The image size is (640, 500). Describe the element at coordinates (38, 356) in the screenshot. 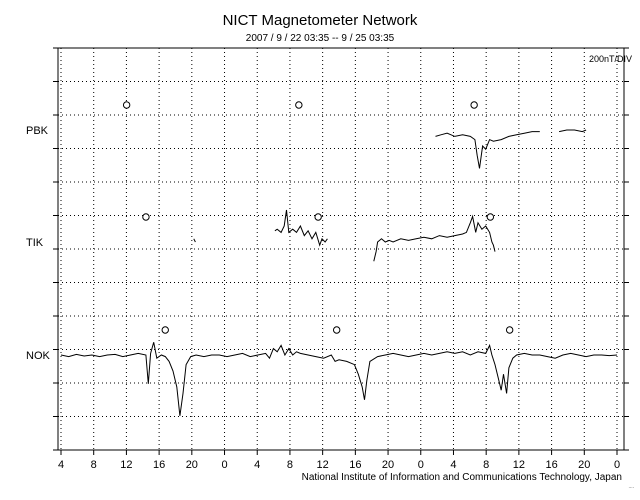

I see `station-label: NOK` at that location.